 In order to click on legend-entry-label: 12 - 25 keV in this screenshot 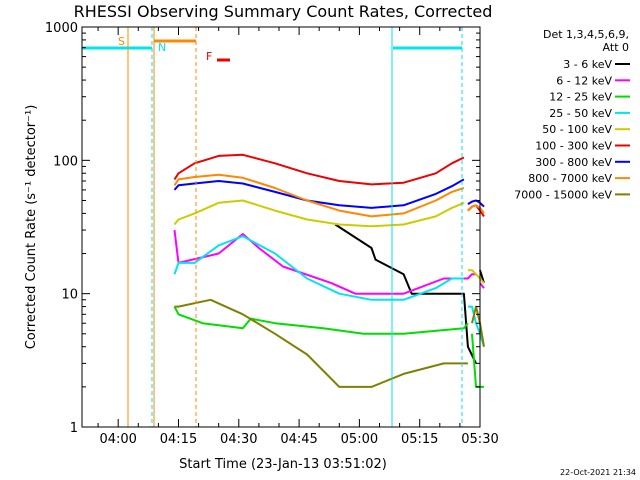, I will do `click(580, 97)`.